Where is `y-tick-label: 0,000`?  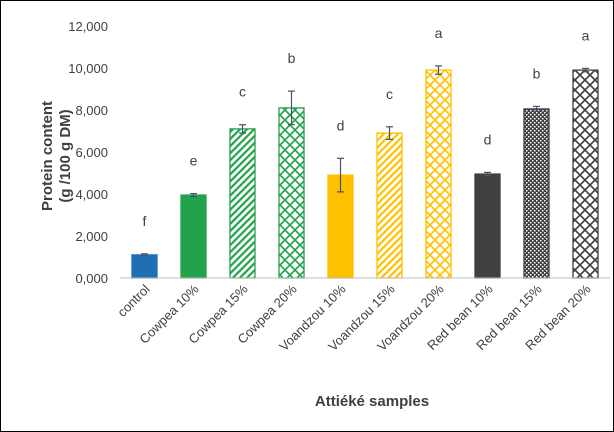 y-tick-label: 0,000 is located at coordinates (91, 278).